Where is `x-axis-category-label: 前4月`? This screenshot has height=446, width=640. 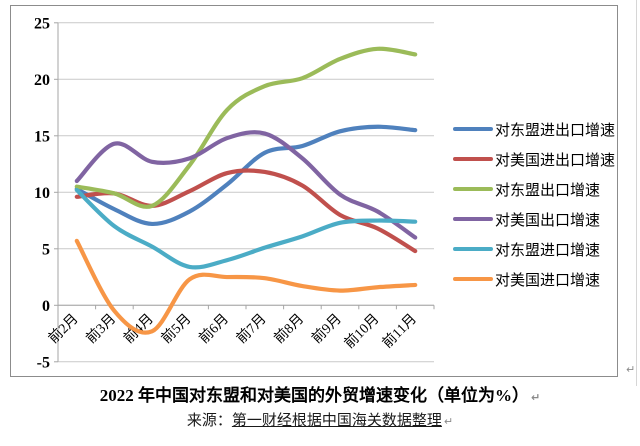 x-axis-category-label: 前4月 is located at coordinates (138, 328).